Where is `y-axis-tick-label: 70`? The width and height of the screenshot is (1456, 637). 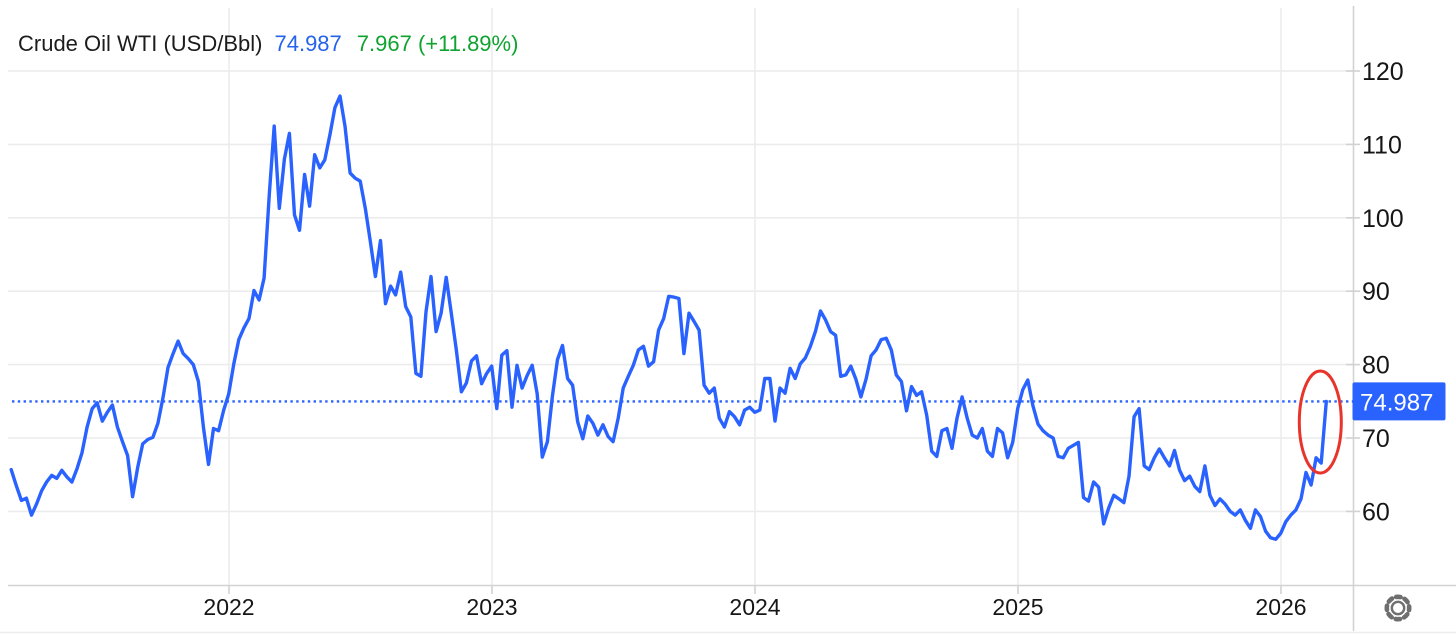
y-axis-tick-label: 70 is located at coordinates (1376, 439).